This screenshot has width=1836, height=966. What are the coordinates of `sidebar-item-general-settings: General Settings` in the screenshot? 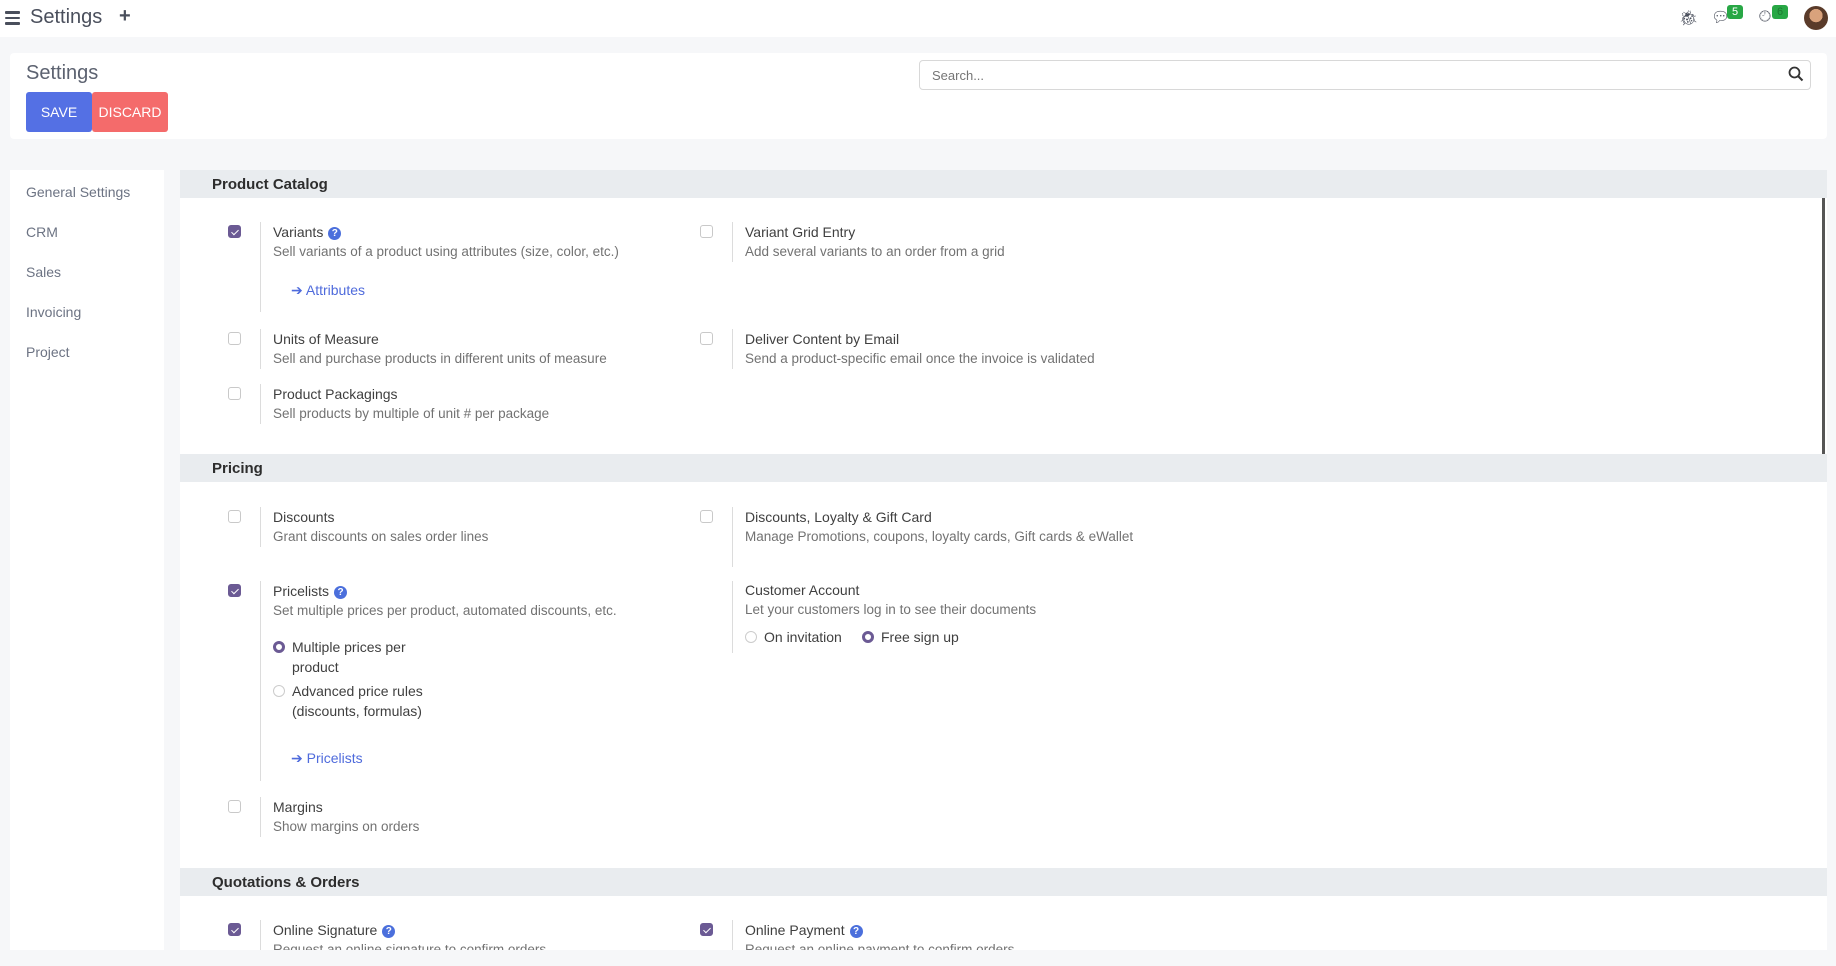 It's located at (78, 192).